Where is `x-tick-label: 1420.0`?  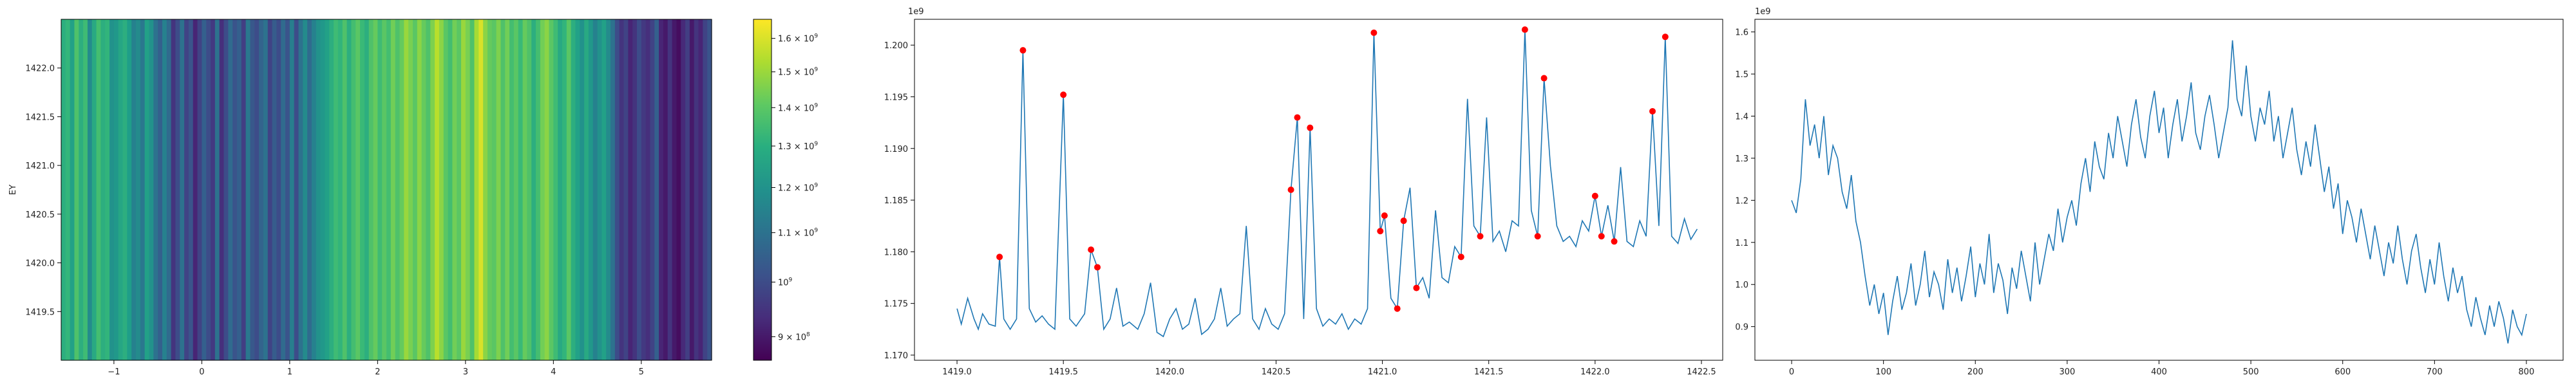
x-tick-label: 1420.0 is located at coordinates (1170, 372).